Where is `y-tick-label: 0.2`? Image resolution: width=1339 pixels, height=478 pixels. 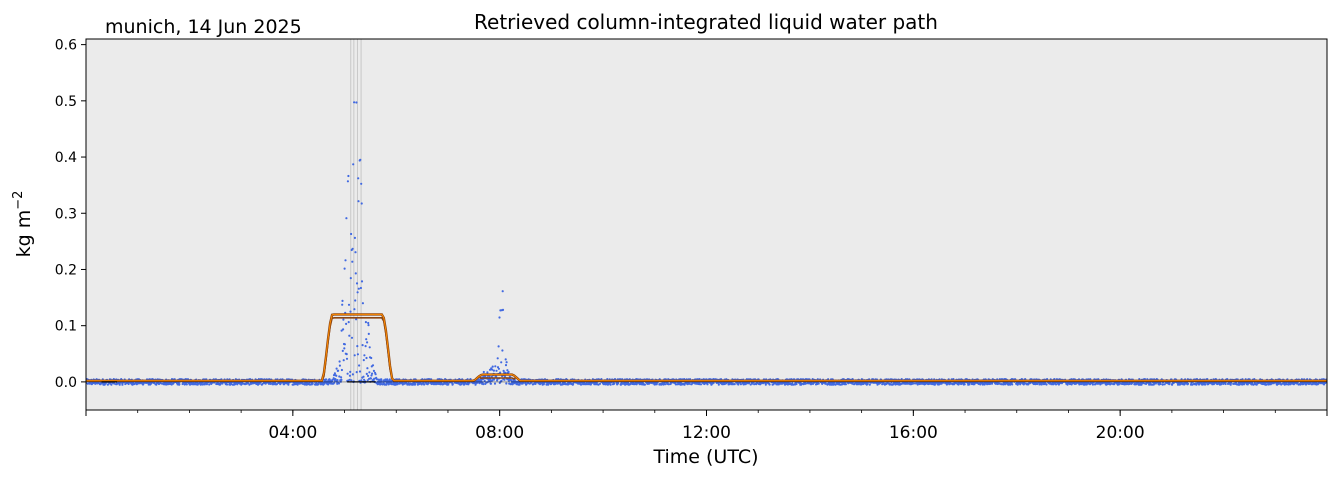 y-tick-label: 0.2 is located at coordinates (66, 270).